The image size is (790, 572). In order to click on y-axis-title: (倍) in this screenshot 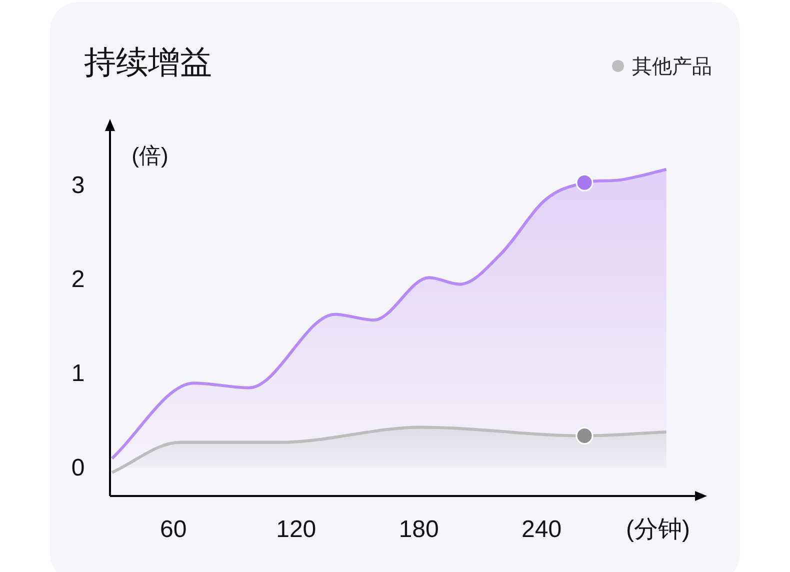, I will do `click(150, 155)`.